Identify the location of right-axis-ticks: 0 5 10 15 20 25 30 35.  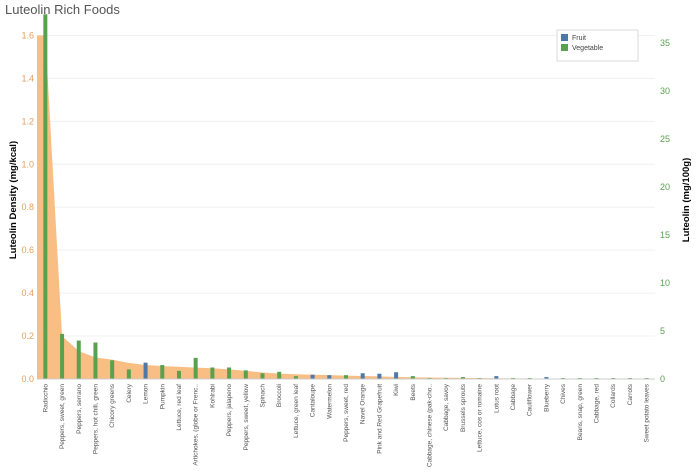
(665, 211).